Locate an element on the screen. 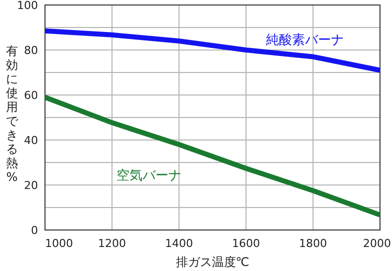 The width and height of the screenshot is (392, 271). x-tick-label: 1400 is located at coordinates (179, 243).